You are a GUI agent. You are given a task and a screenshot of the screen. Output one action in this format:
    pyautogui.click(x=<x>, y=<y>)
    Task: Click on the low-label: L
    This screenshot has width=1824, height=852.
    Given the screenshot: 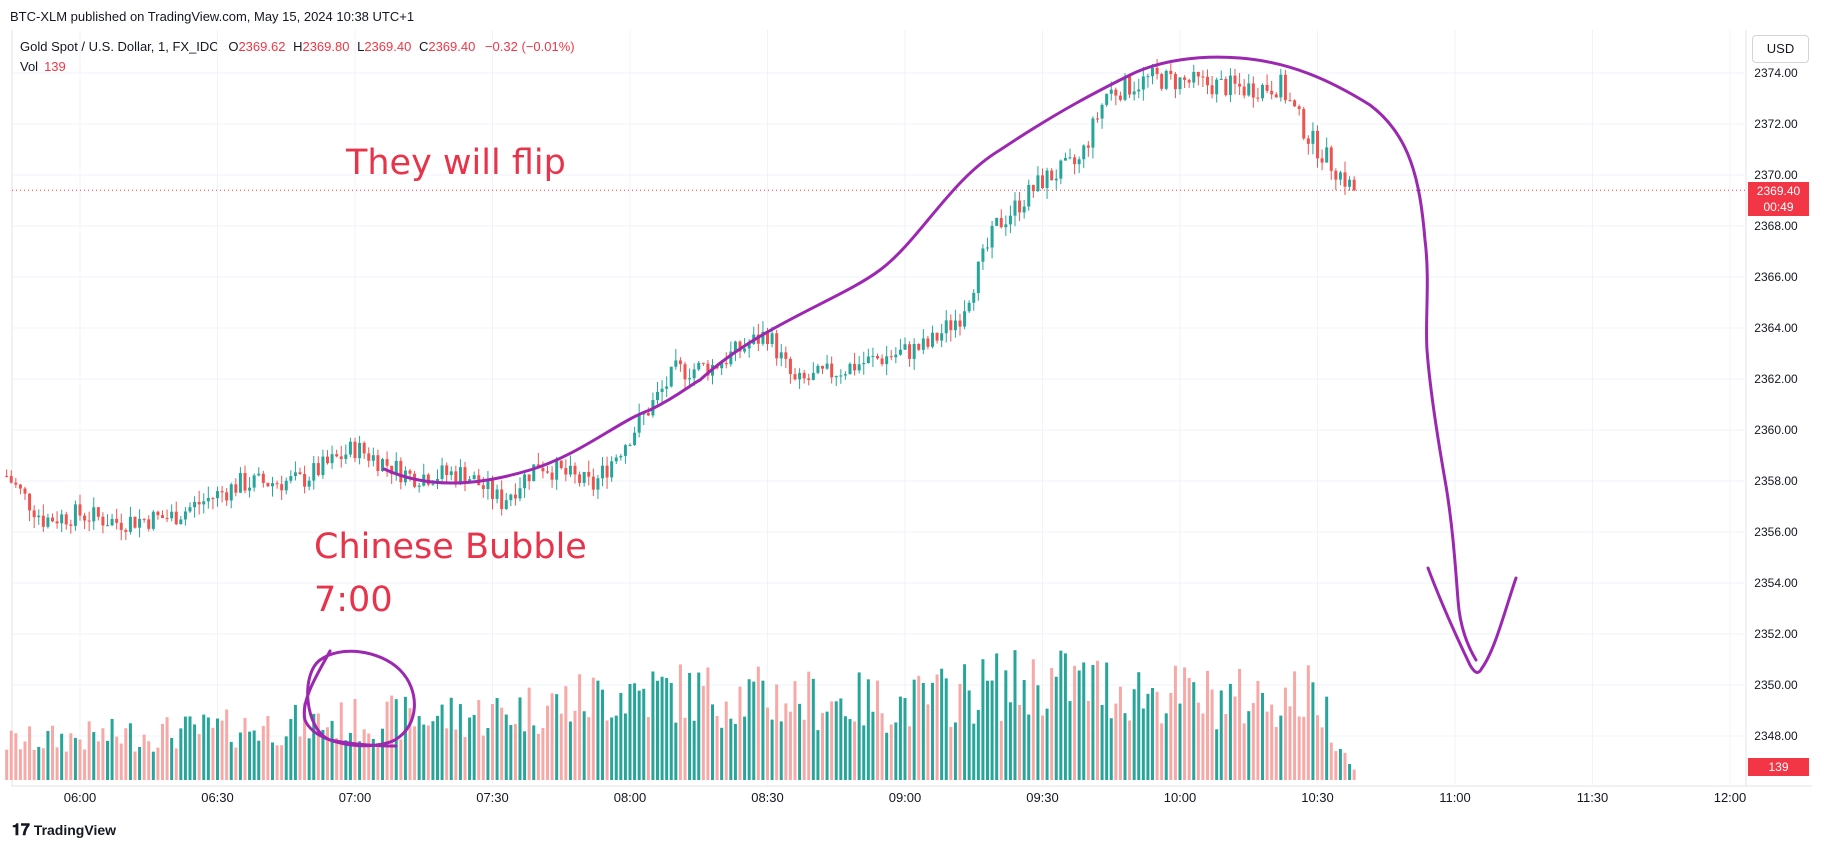 What is the action you would take?
    pyautogui.click(x=361, y=46)
    